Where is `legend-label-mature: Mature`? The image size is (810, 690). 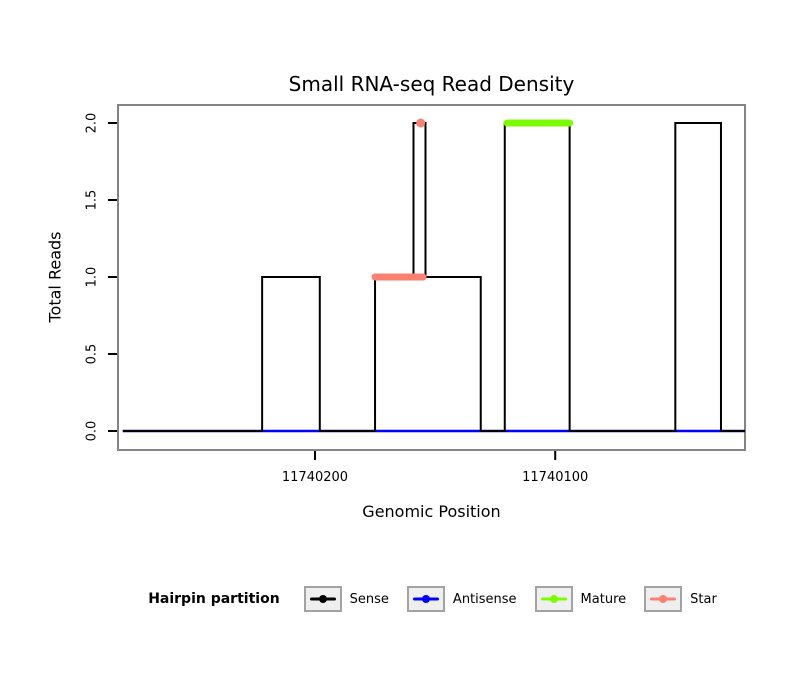 legend-label-mature: Mature is located at coordinates (603, 599).